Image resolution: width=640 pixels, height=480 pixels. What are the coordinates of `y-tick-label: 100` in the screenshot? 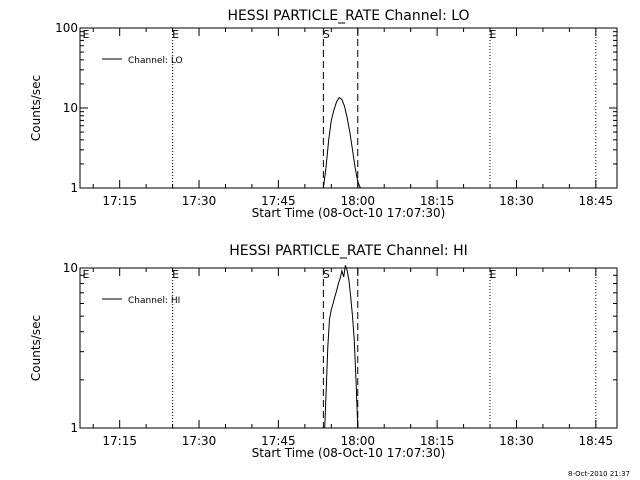 It's located at (66, 28).